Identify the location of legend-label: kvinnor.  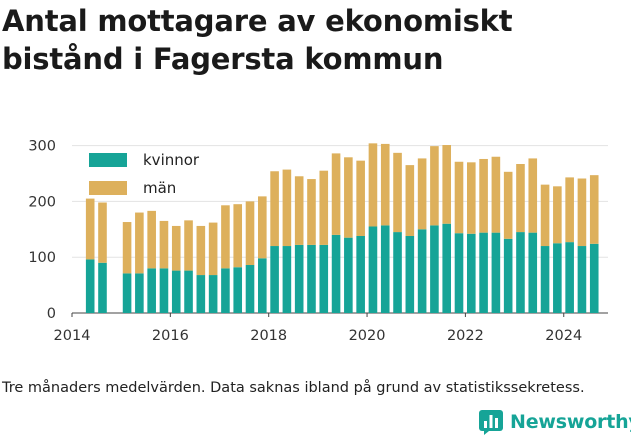
(171, 160).